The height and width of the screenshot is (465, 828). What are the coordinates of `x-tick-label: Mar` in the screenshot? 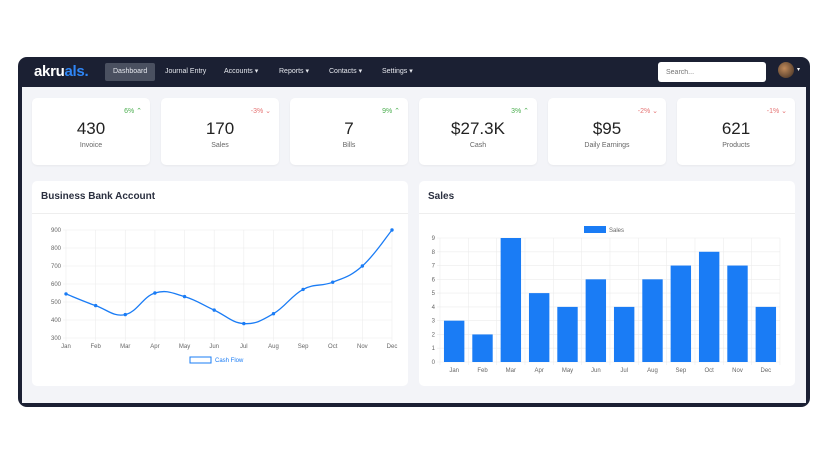 It's located at (511, 371).